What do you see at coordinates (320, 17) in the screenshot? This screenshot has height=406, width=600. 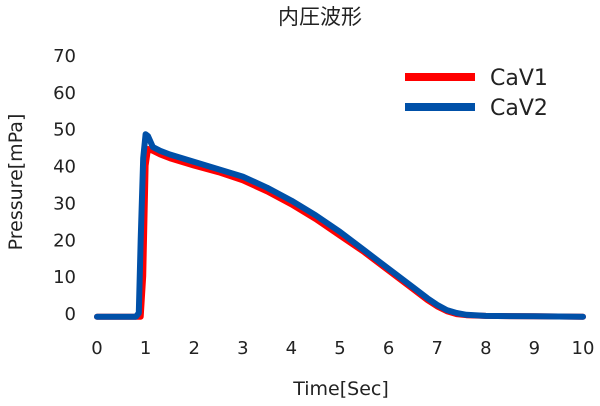 I see `chart-title: 内圧波形` at bounding box center [320, 17].